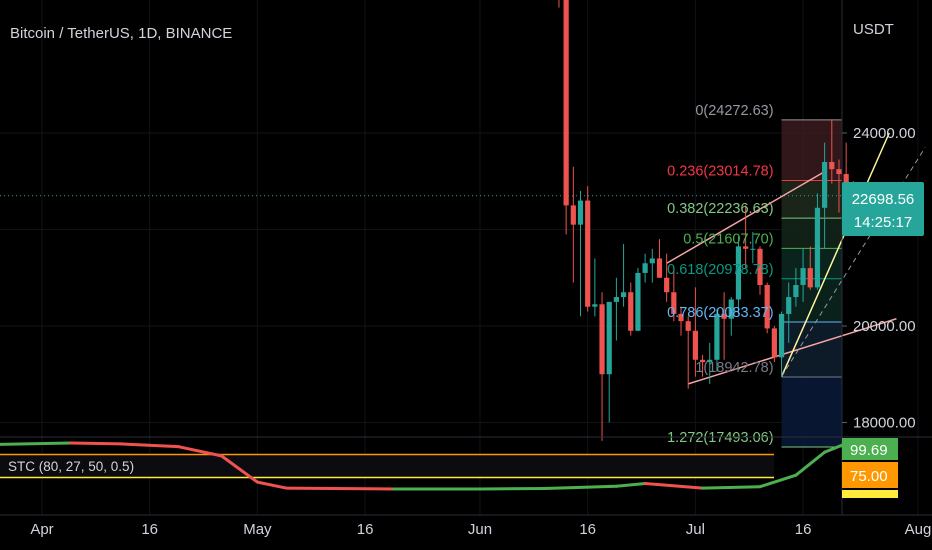 Image resolution: width=932 pixels, height=550 pixels. What do you see at coordinates (387, 466) in the screenshot?
I see `stc-band` at bounding box center [387, 466].